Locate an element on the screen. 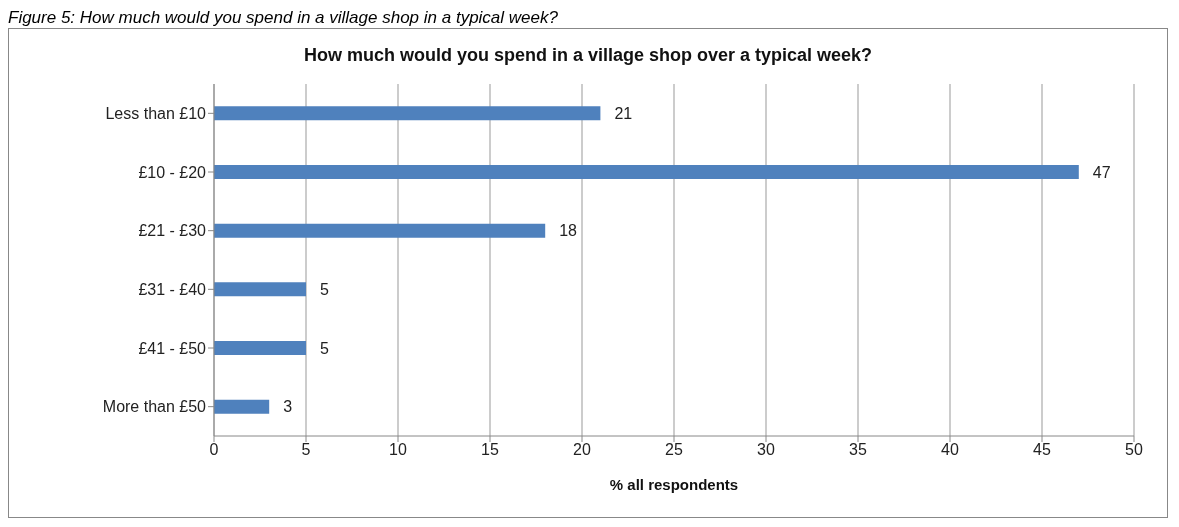 This screenshot has height=527, width=1179. data-label: 47 is located at coordinates (1101, 172).